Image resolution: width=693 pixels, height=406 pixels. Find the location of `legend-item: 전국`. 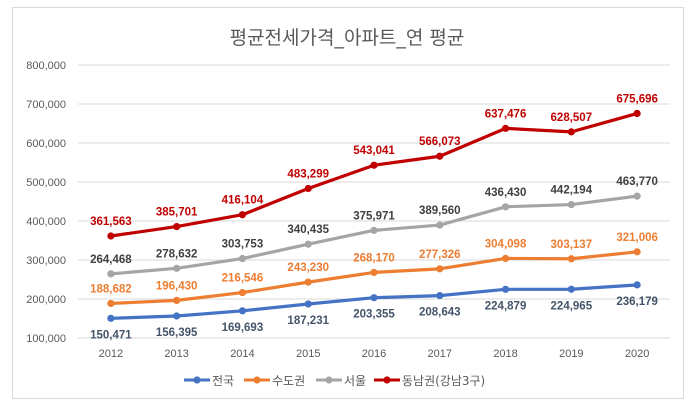

legend-item: 전국 is located at coordinates (209, 381).